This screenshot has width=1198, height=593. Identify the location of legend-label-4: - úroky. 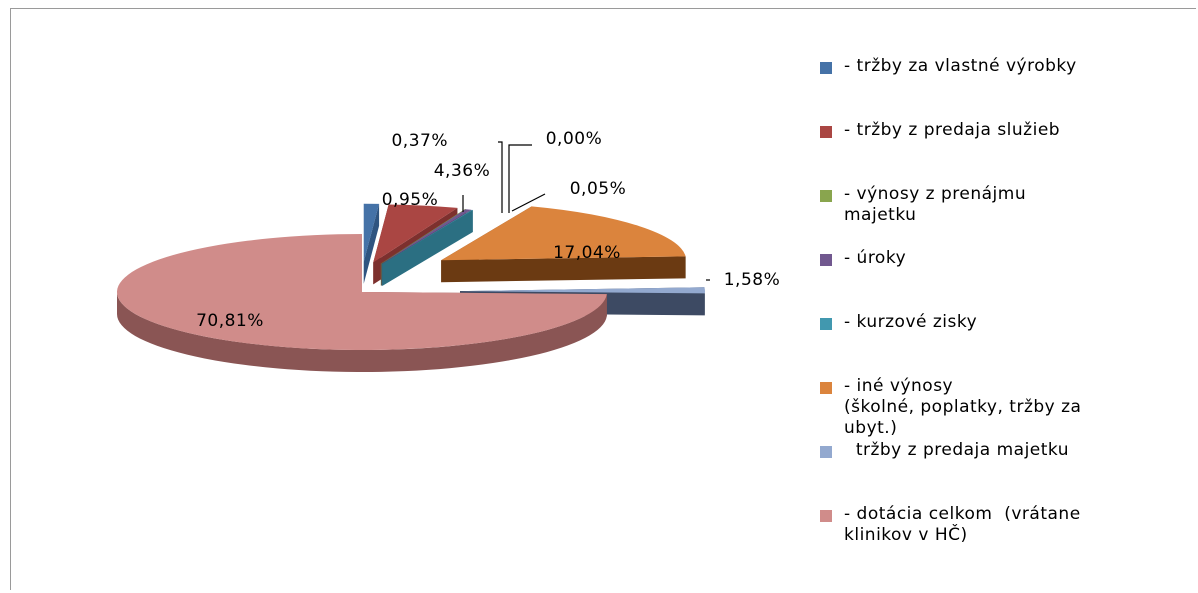
(875, 258).